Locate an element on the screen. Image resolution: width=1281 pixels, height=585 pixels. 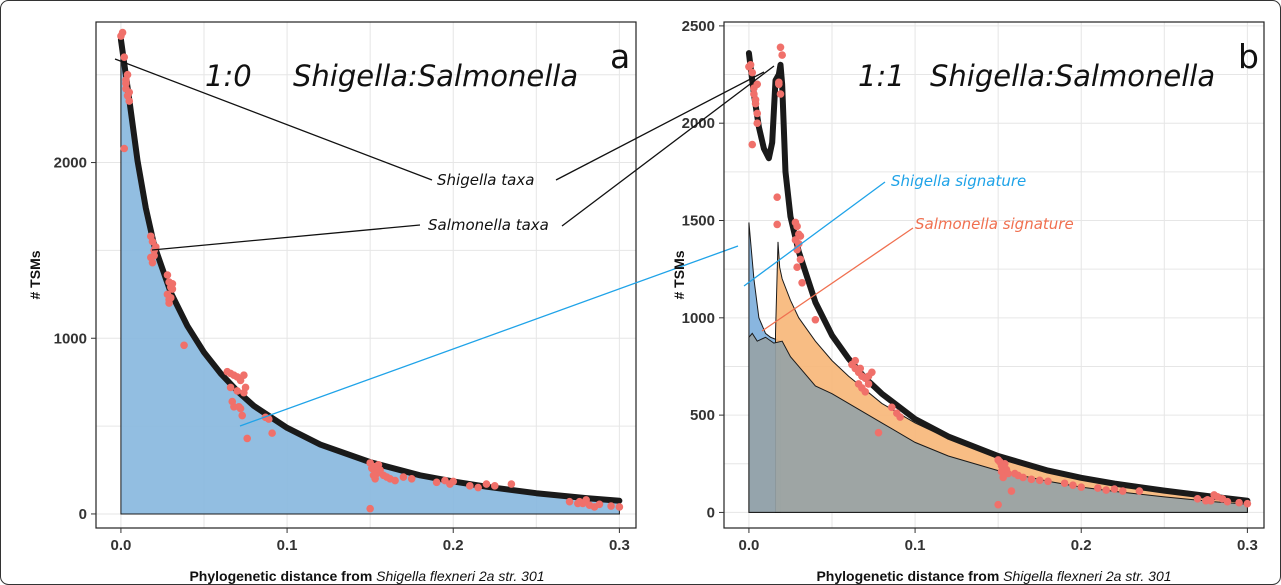
panel-a-letter: a is located at coordinates (620, 56).